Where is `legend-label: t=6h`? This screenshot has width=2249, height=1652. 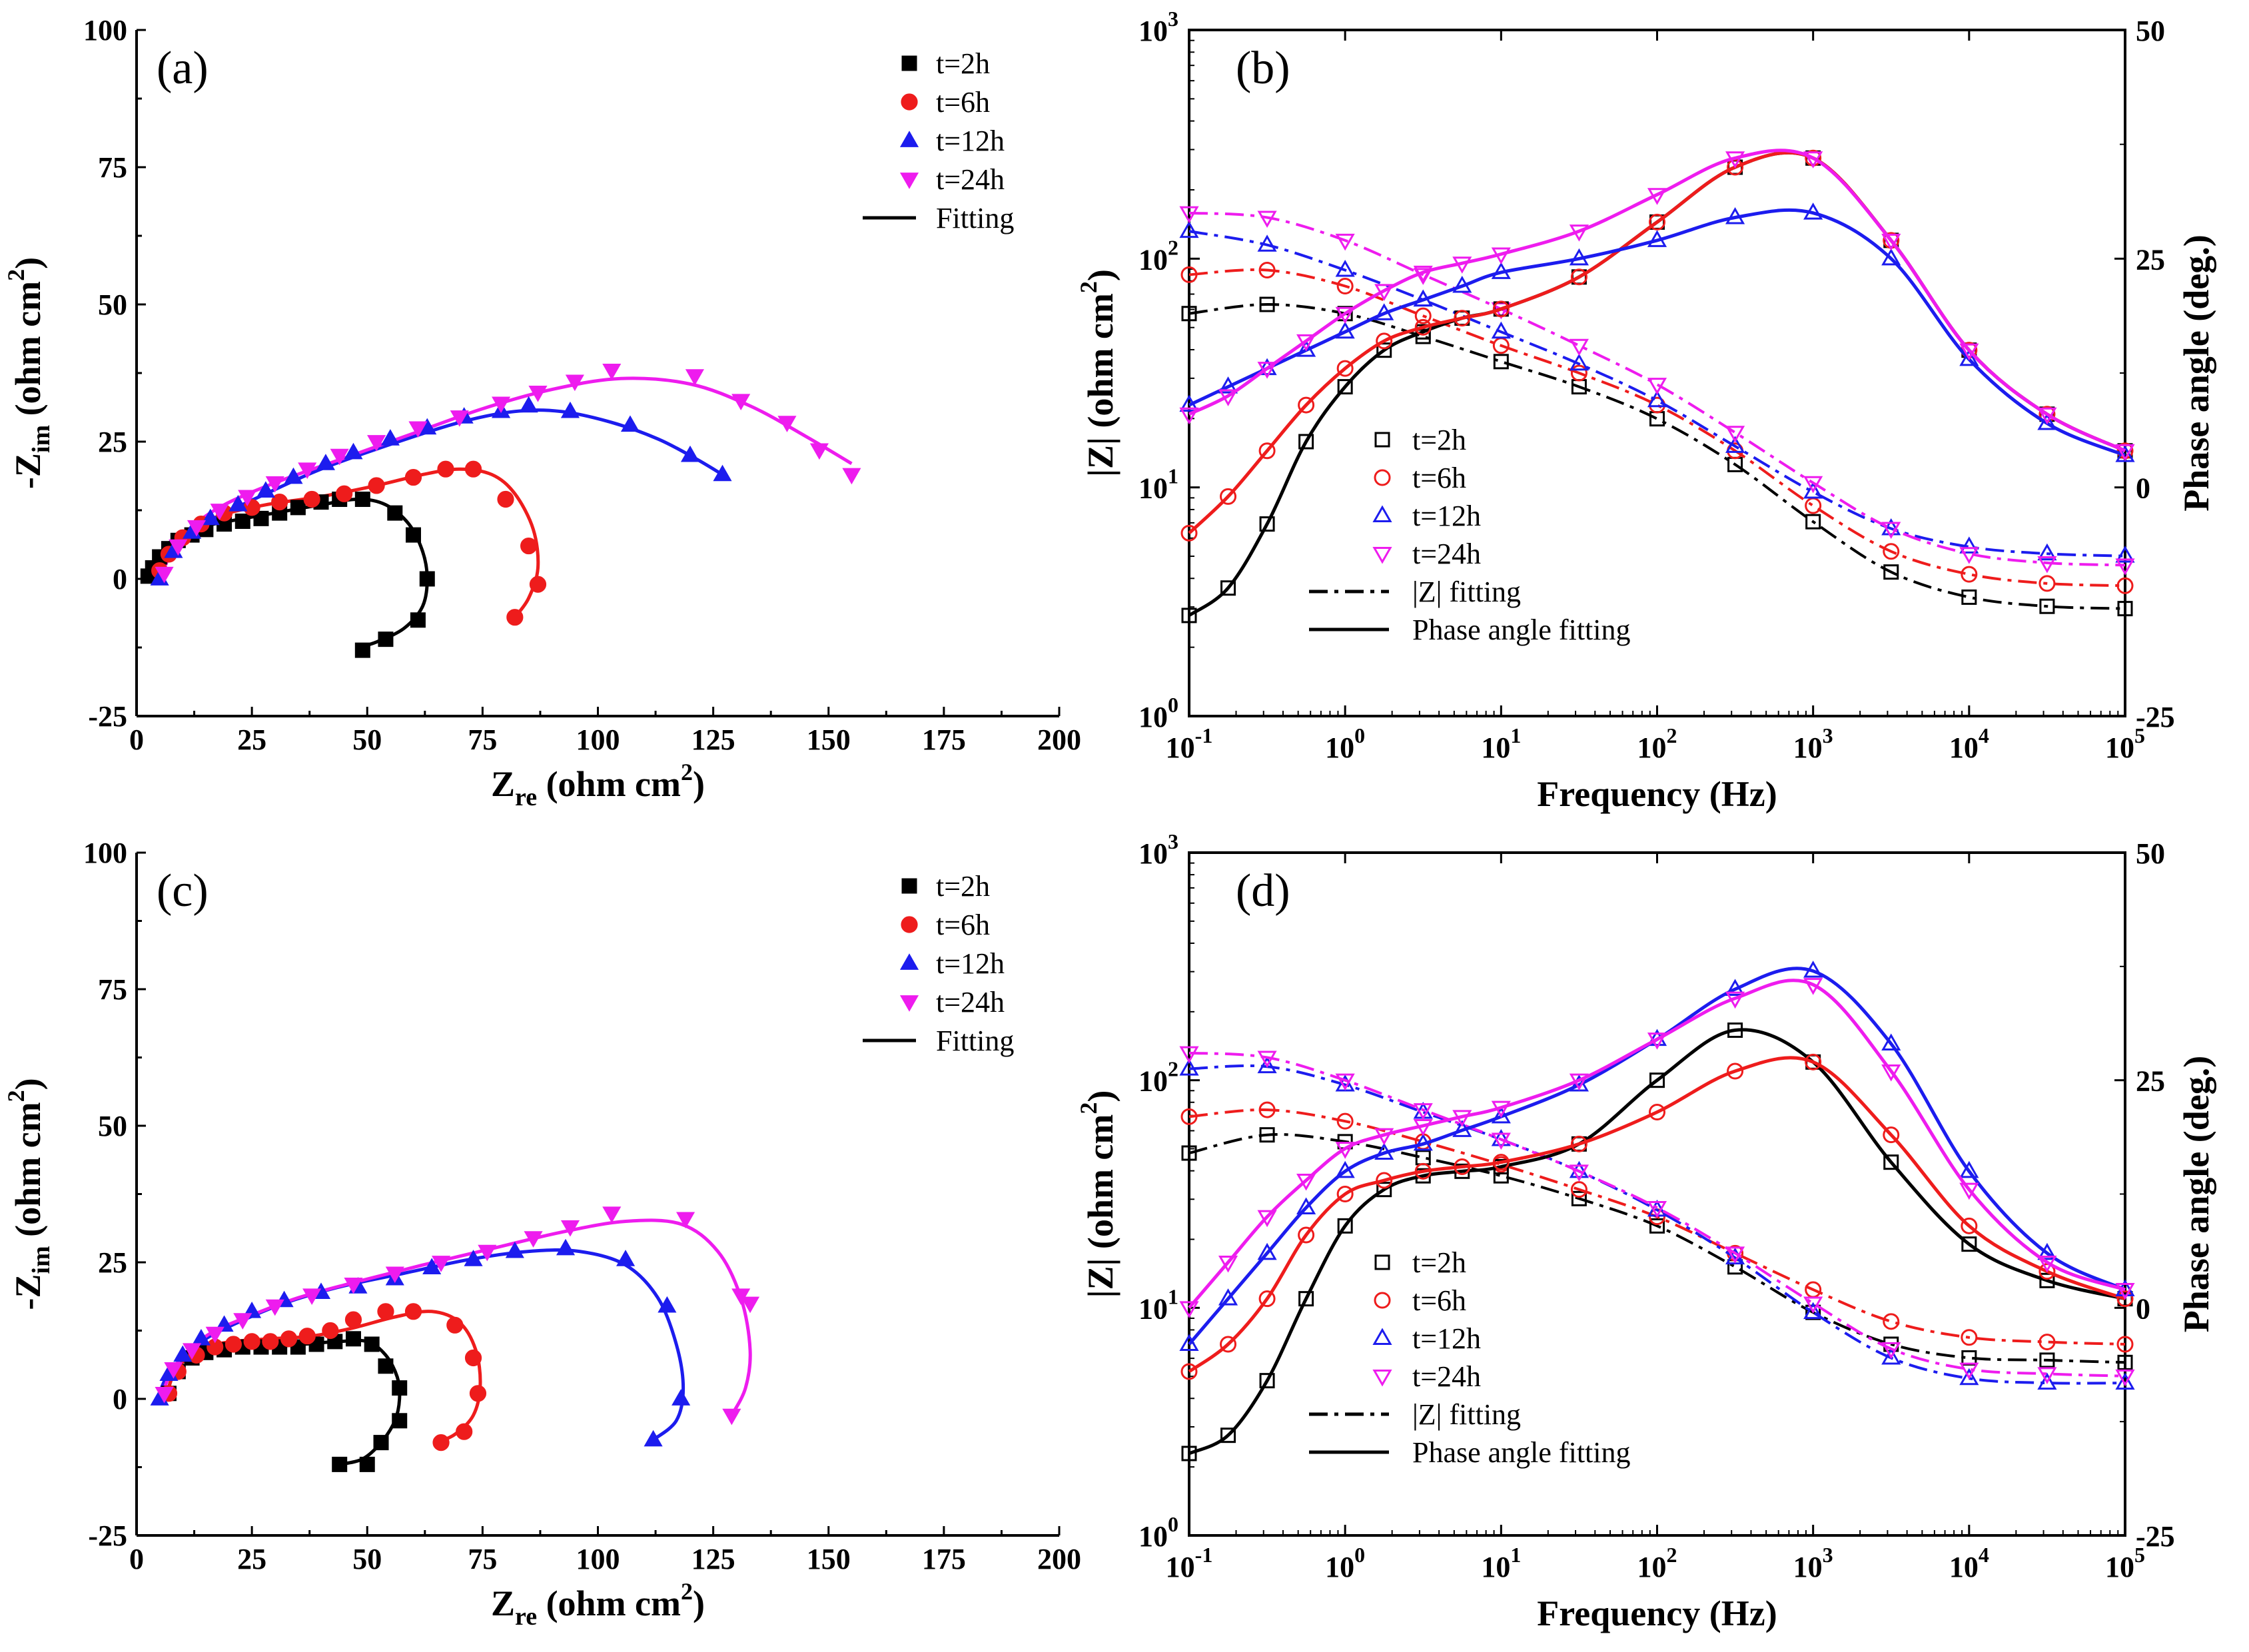 legend-label: t=6h is located at coordinates (1439, 478).